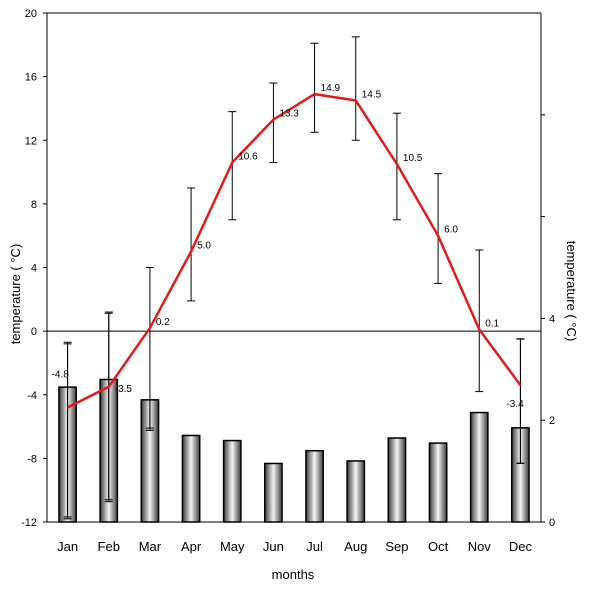 The width and height of the screenshot is (592, 589). Describe the element at coordinates (355, 546) in the screenshot. I see `x-tick-label-aug: Aug` at that location.